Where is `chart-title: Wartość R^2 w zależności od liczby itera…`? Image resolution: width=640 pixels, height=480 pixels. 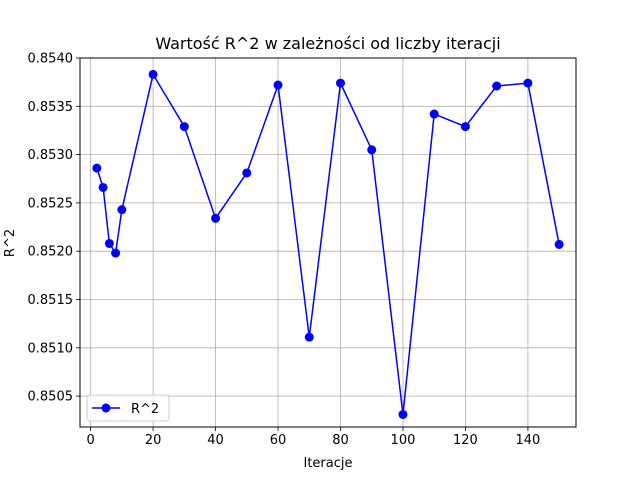 chart-title: Wartość R^2 w zależności od liczby itera… is located at coordinates (327, 43).